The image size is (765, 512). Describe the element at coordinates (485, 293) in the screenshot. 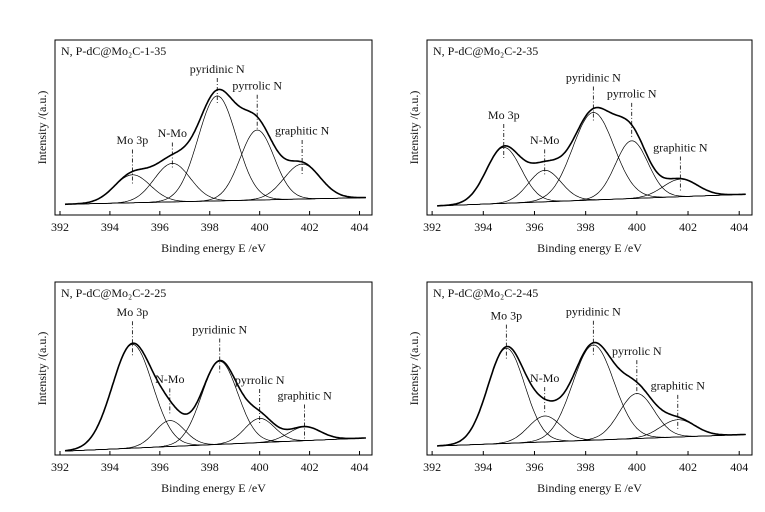

I see `panel-title: N, P-dC@Mo₂C-2-45` at that location.